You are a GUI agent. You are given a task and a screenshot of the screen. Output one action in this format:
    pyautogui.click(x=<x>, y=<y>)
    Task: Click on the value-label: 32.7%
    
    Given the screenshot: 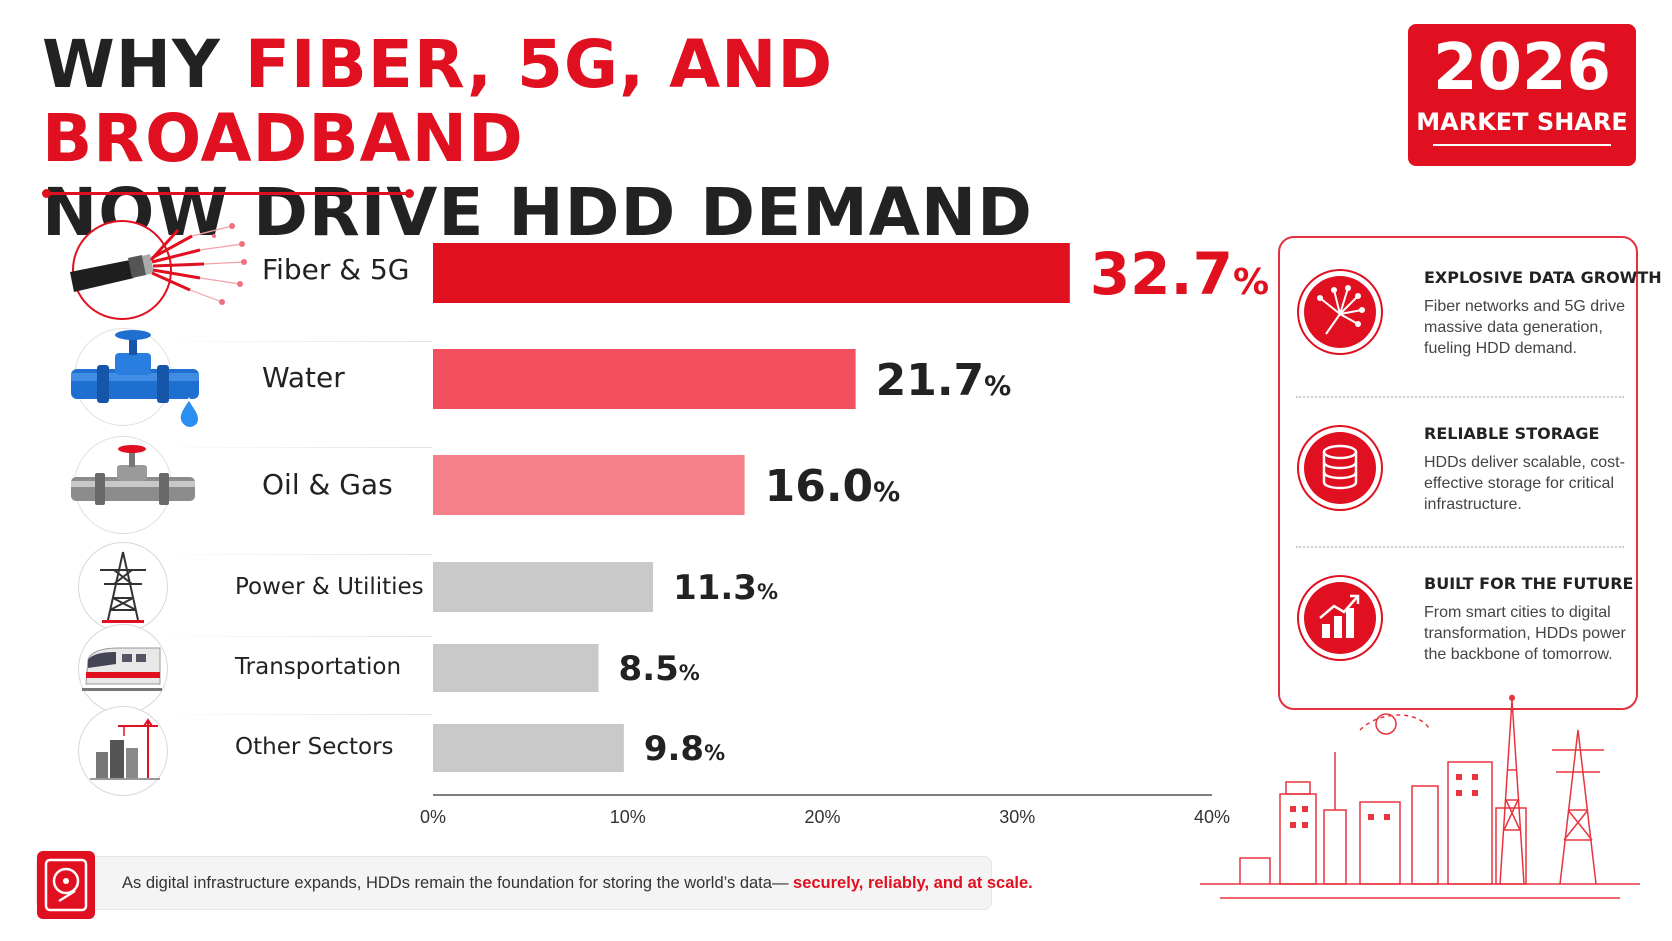 What is the action you would take?
    pyautogui.click(x=1179, y=274)
    